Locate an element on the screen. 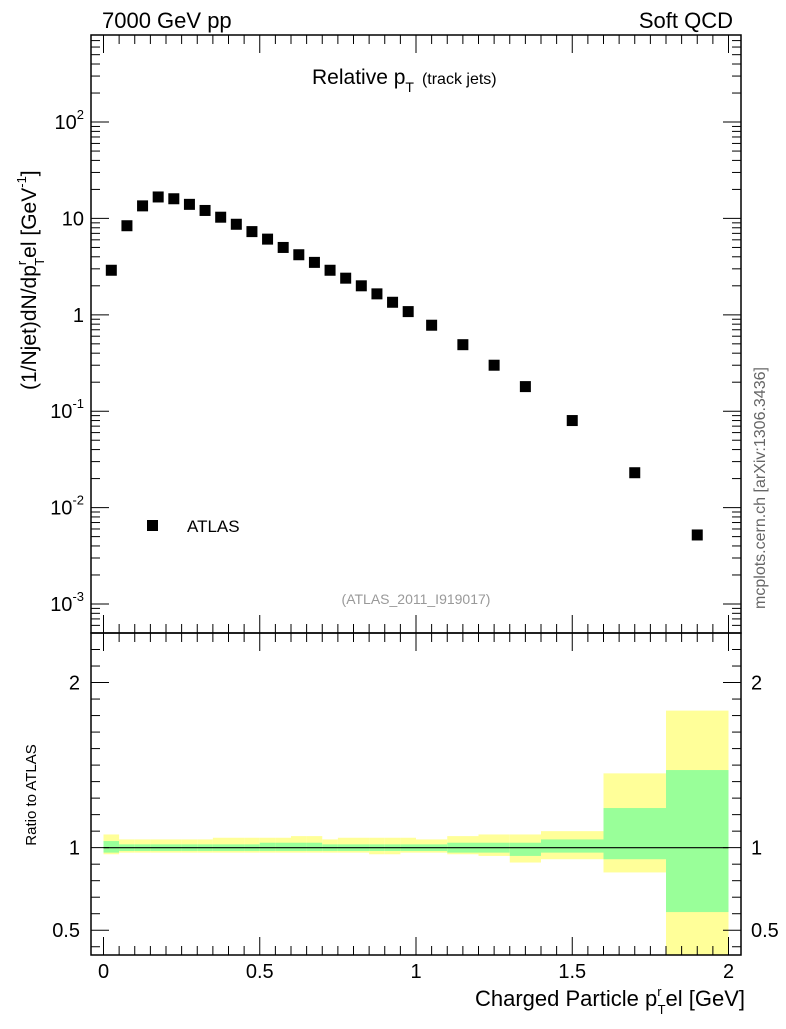  x-tick-label: 2 is located at coordinates (728, 972).